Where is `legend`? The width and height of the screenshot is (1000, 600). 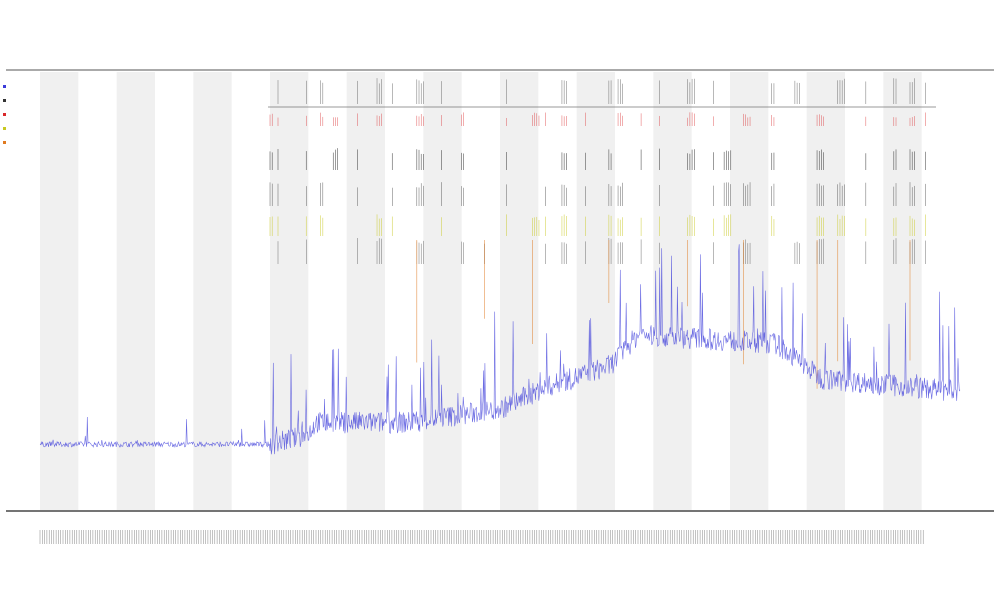 legend is located at coordinates (4, 114).